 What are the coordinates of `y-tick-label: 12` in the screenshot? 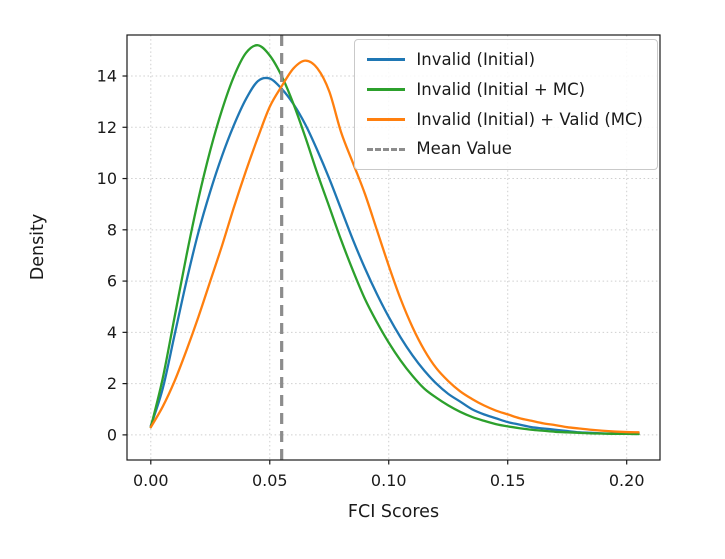 It's located at (107, 127).